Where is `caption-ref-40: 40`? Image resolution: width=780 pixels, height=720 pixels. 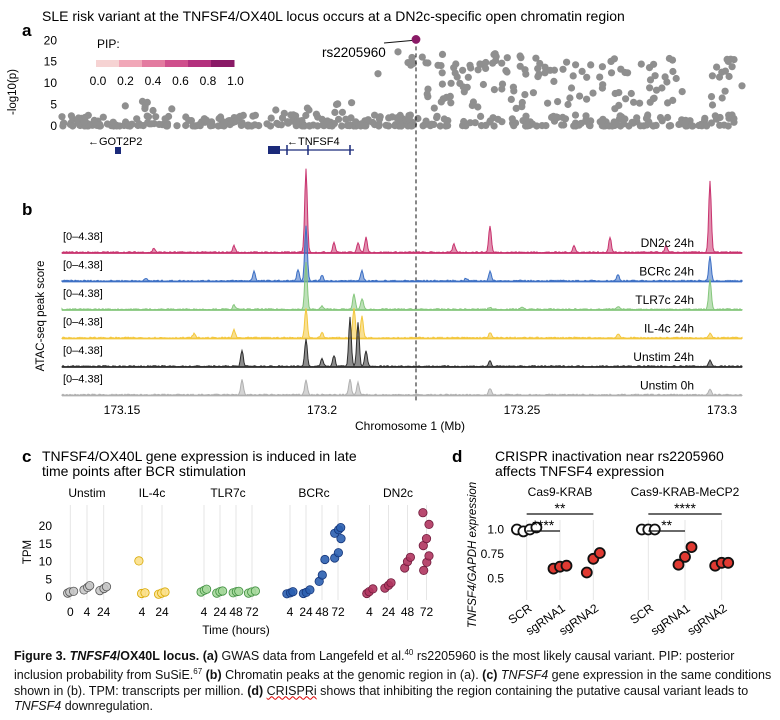 caption-ref-40: 40 is located at coordinates (409, 652).